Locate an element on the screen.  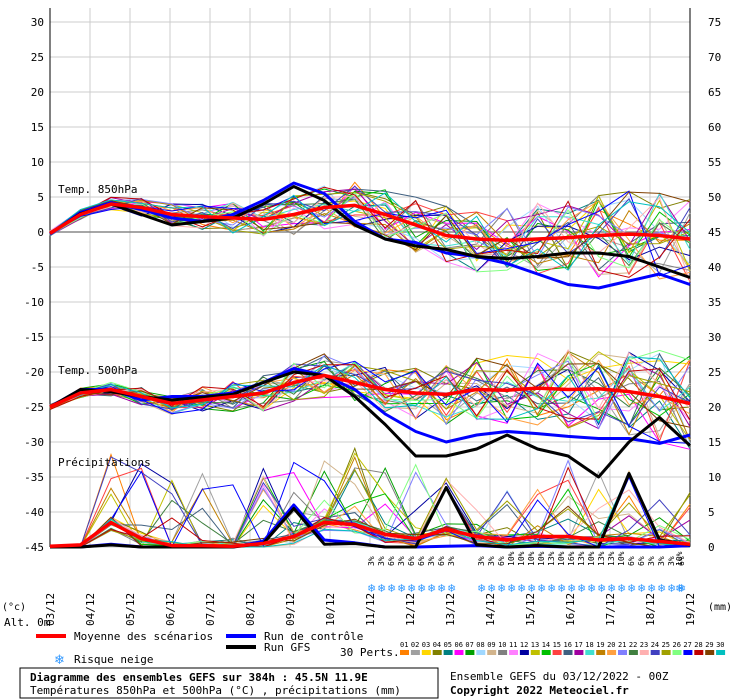
left-tick-label: 10 is located at coordinates (37, 162).